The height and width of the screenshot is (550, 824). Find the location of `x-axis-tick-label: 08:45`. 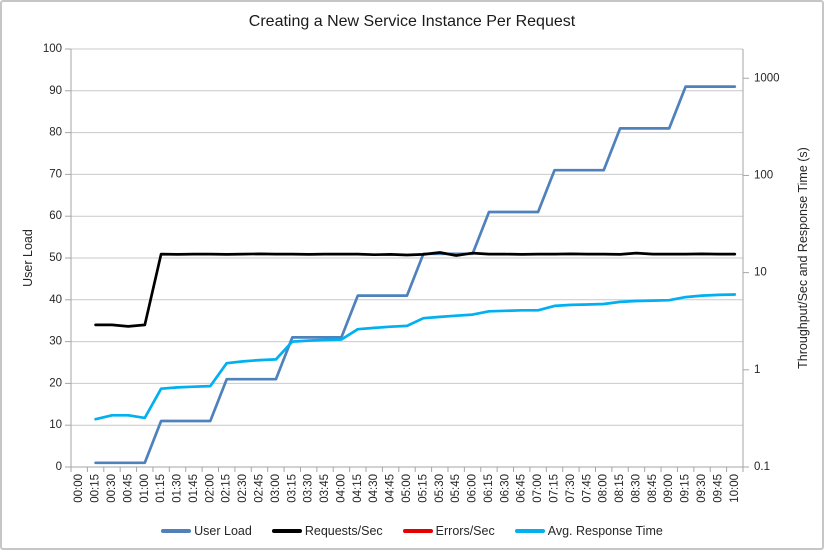

x-axis-tick-label: 08:45 is located at coordinates (653, 488).